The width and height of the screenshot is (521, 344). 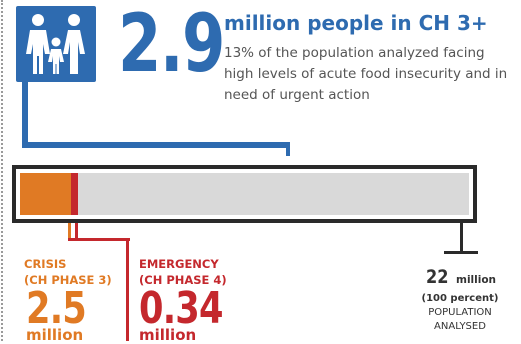 I want to click on connector-bracket, so click(x=156, y=145).